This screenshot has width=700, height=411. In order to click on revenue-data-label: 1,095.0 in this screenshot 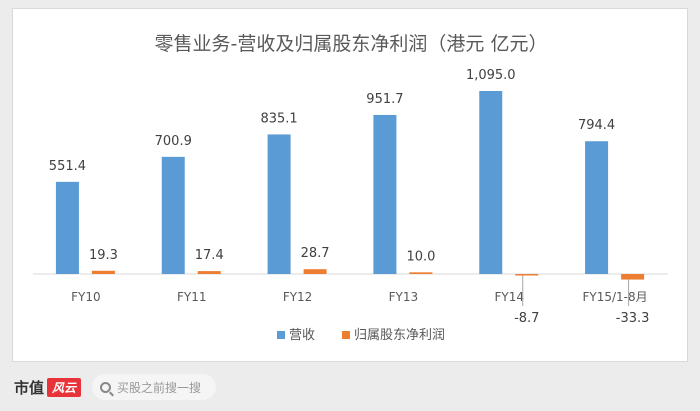, I will do `click(491, 75)`.